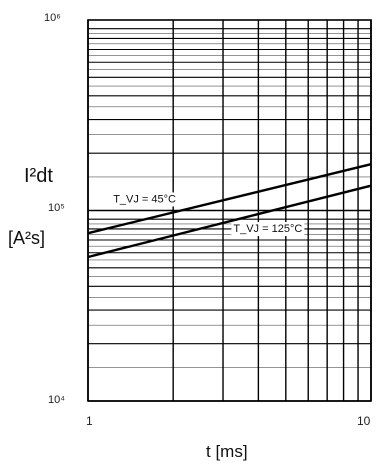  I want to click on y-axis-label-line1: I²dt, so click(38, 176).